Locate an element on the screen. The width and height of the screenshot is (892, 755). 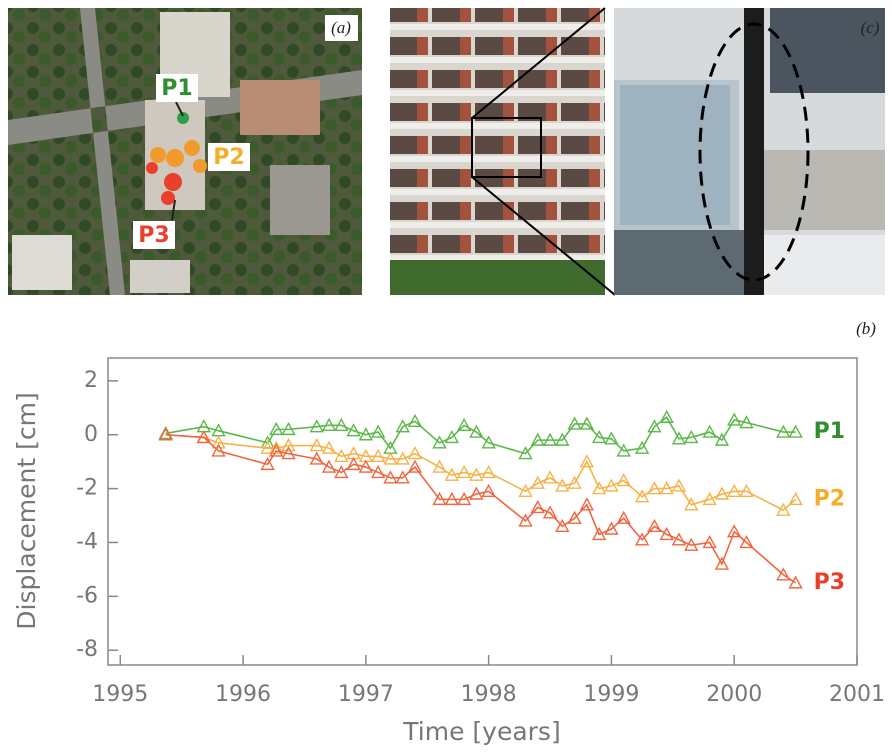
x-tick-label: 1997 is located at coordinates (366, 694).